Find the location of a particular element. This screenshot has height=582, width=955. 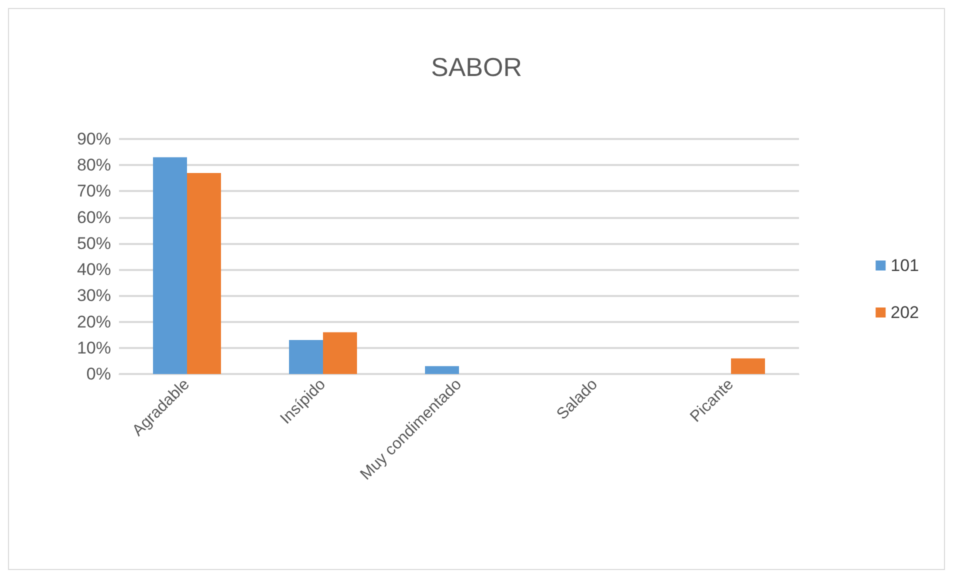

y-tick-label: 60% is located at coordinates (93, 217).